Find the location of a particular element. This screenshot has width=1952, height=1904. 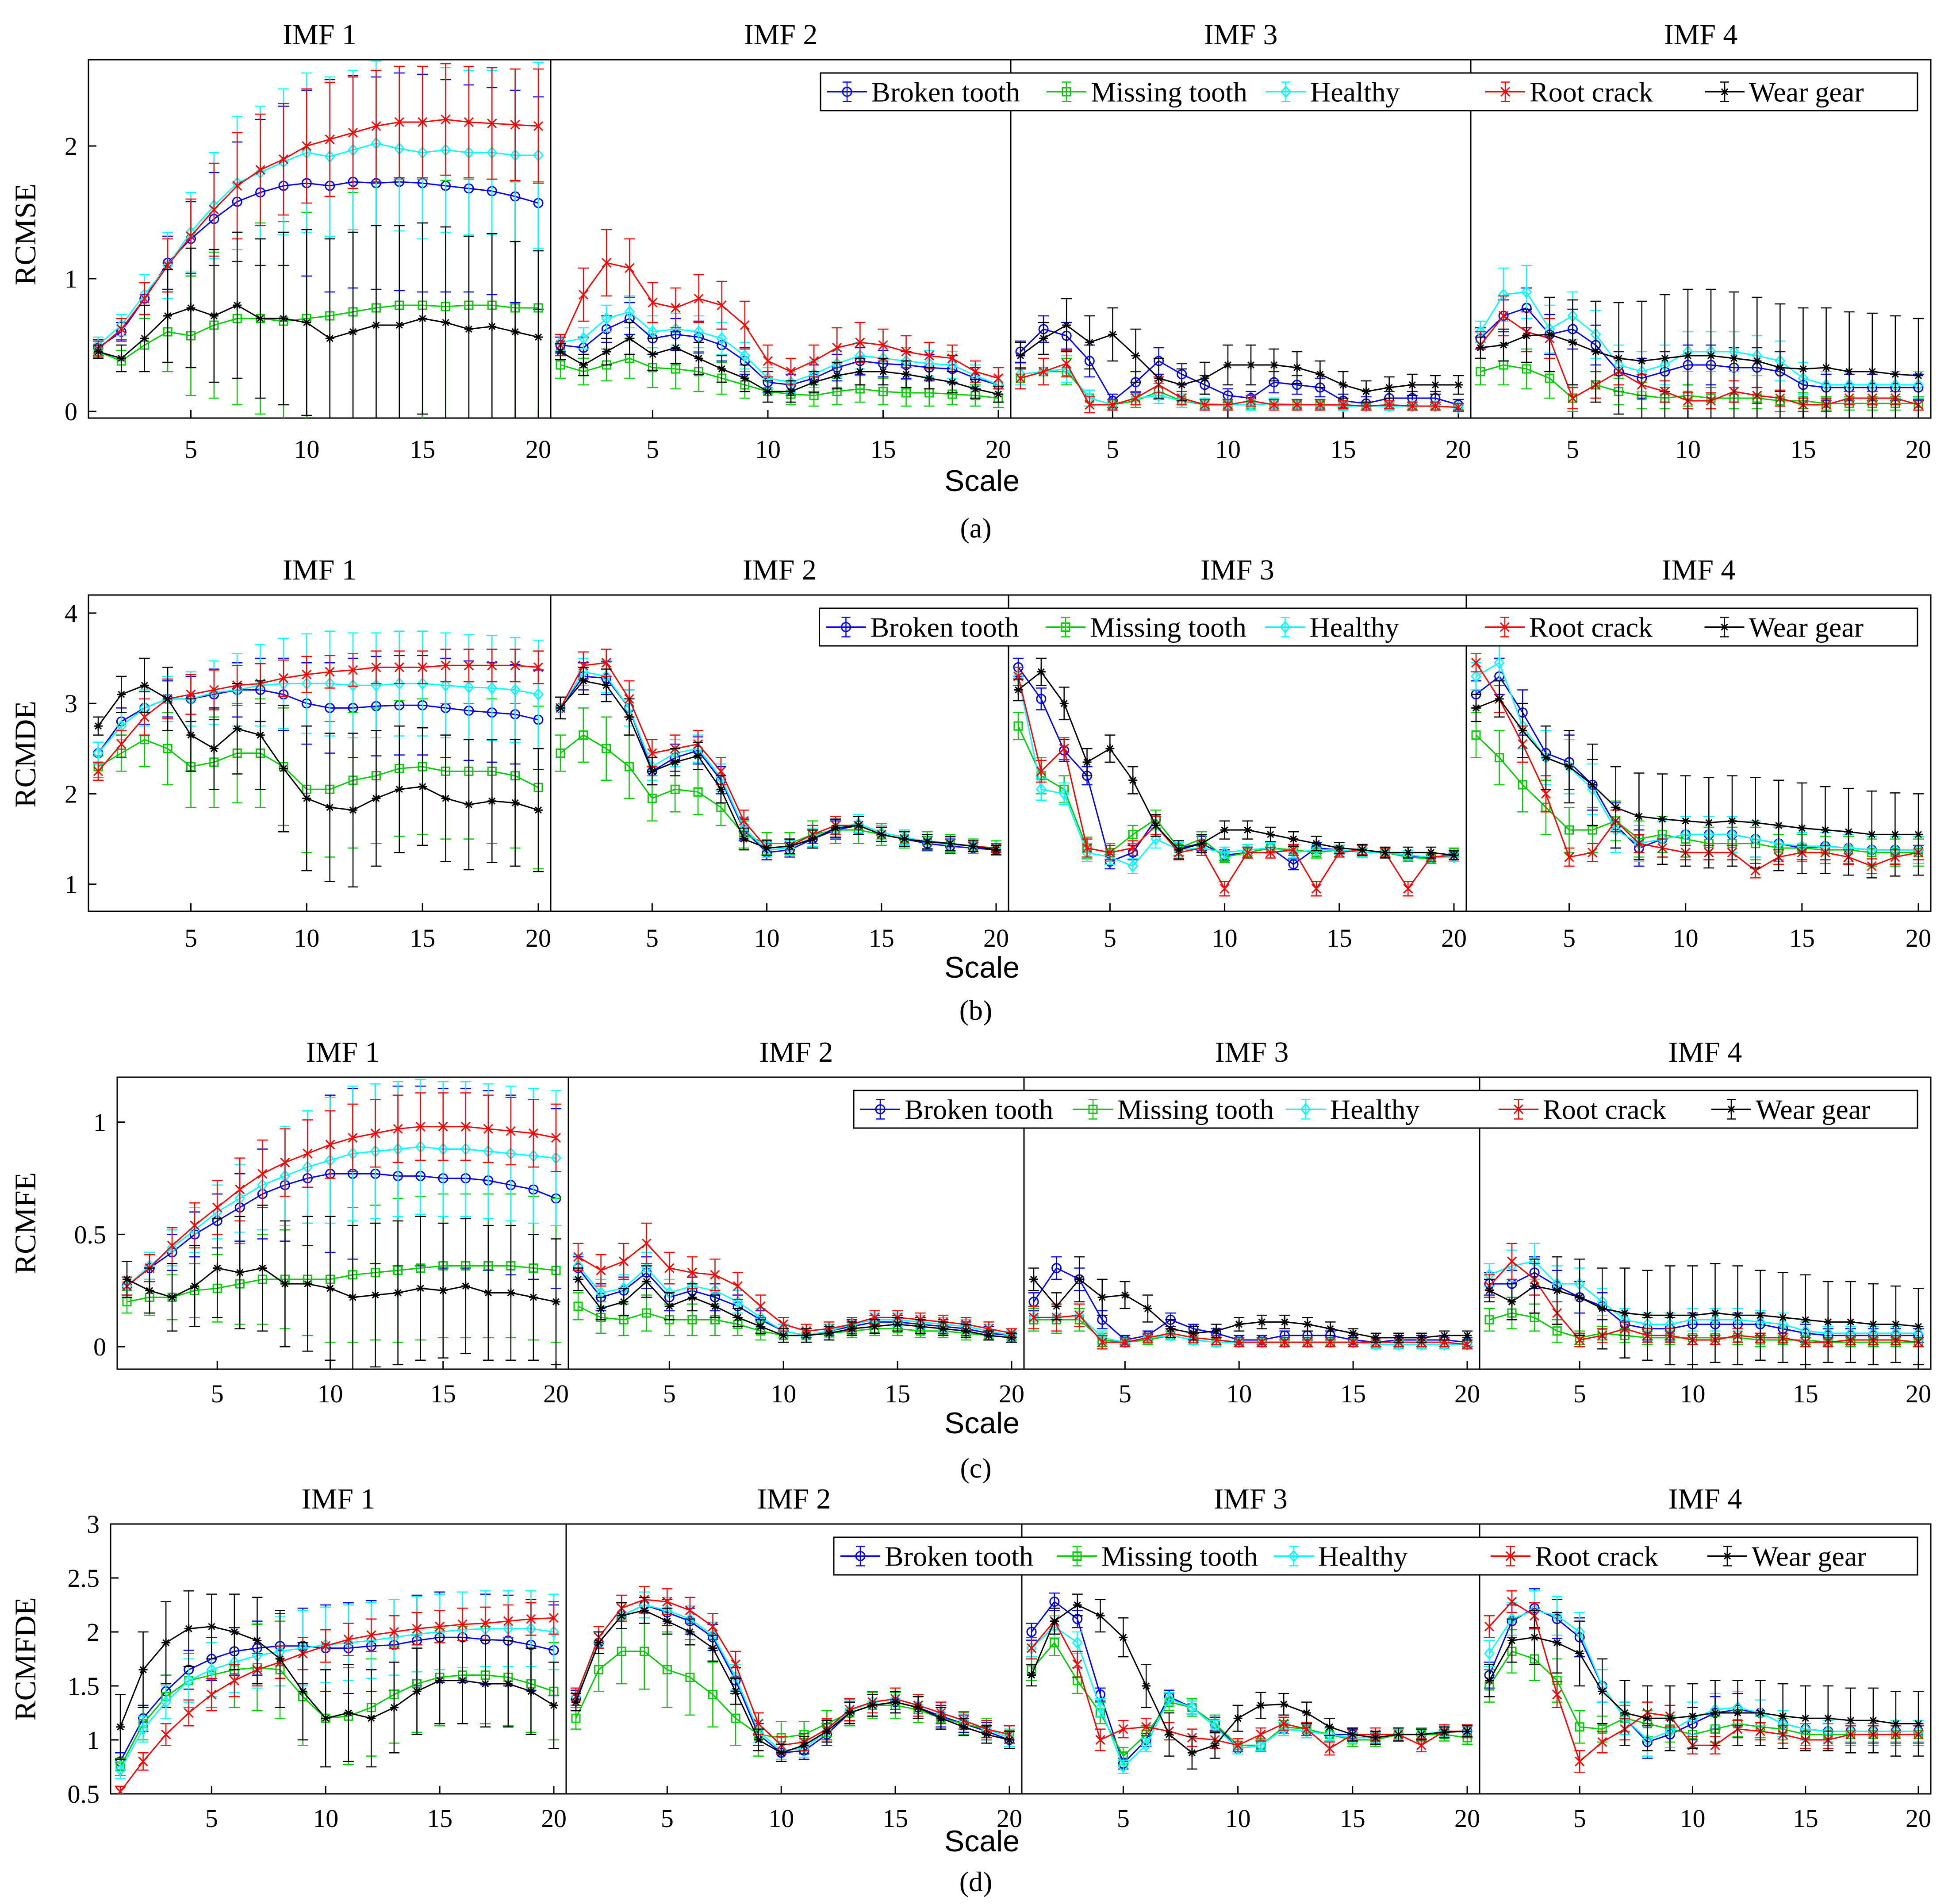

legend-item-broken-tooth: Broken tooth is located at coordinates (956, 1109).